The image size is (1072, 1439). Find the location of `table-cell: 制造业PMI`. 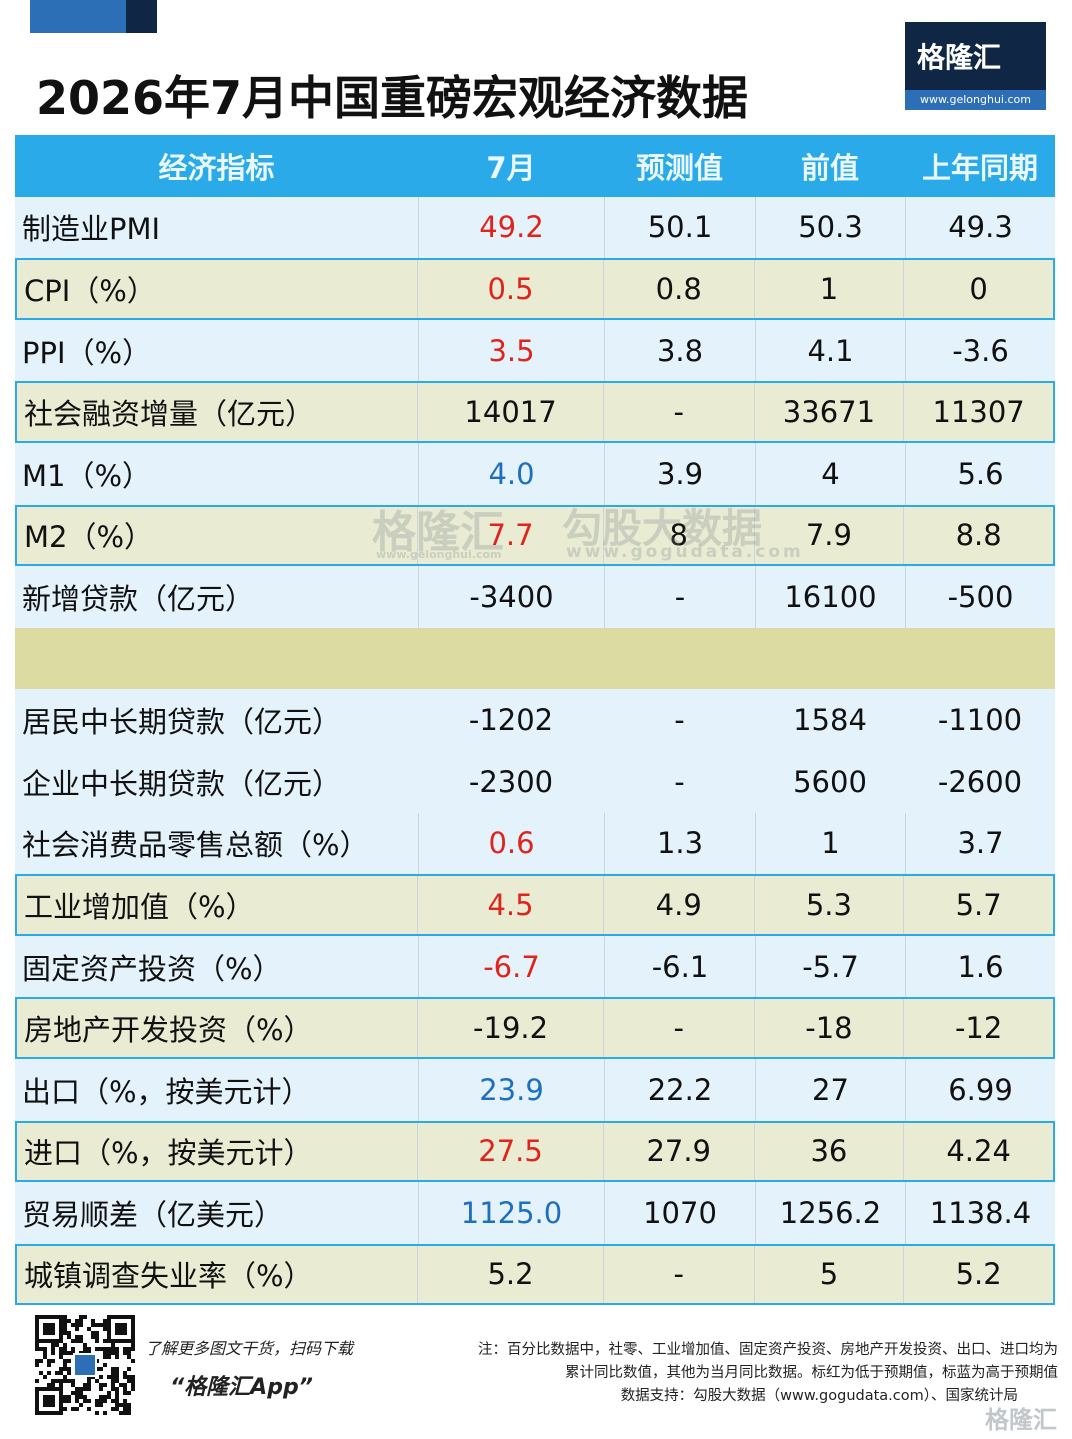

table-cell: 制造业PMI is located at coordinates (91, 229).